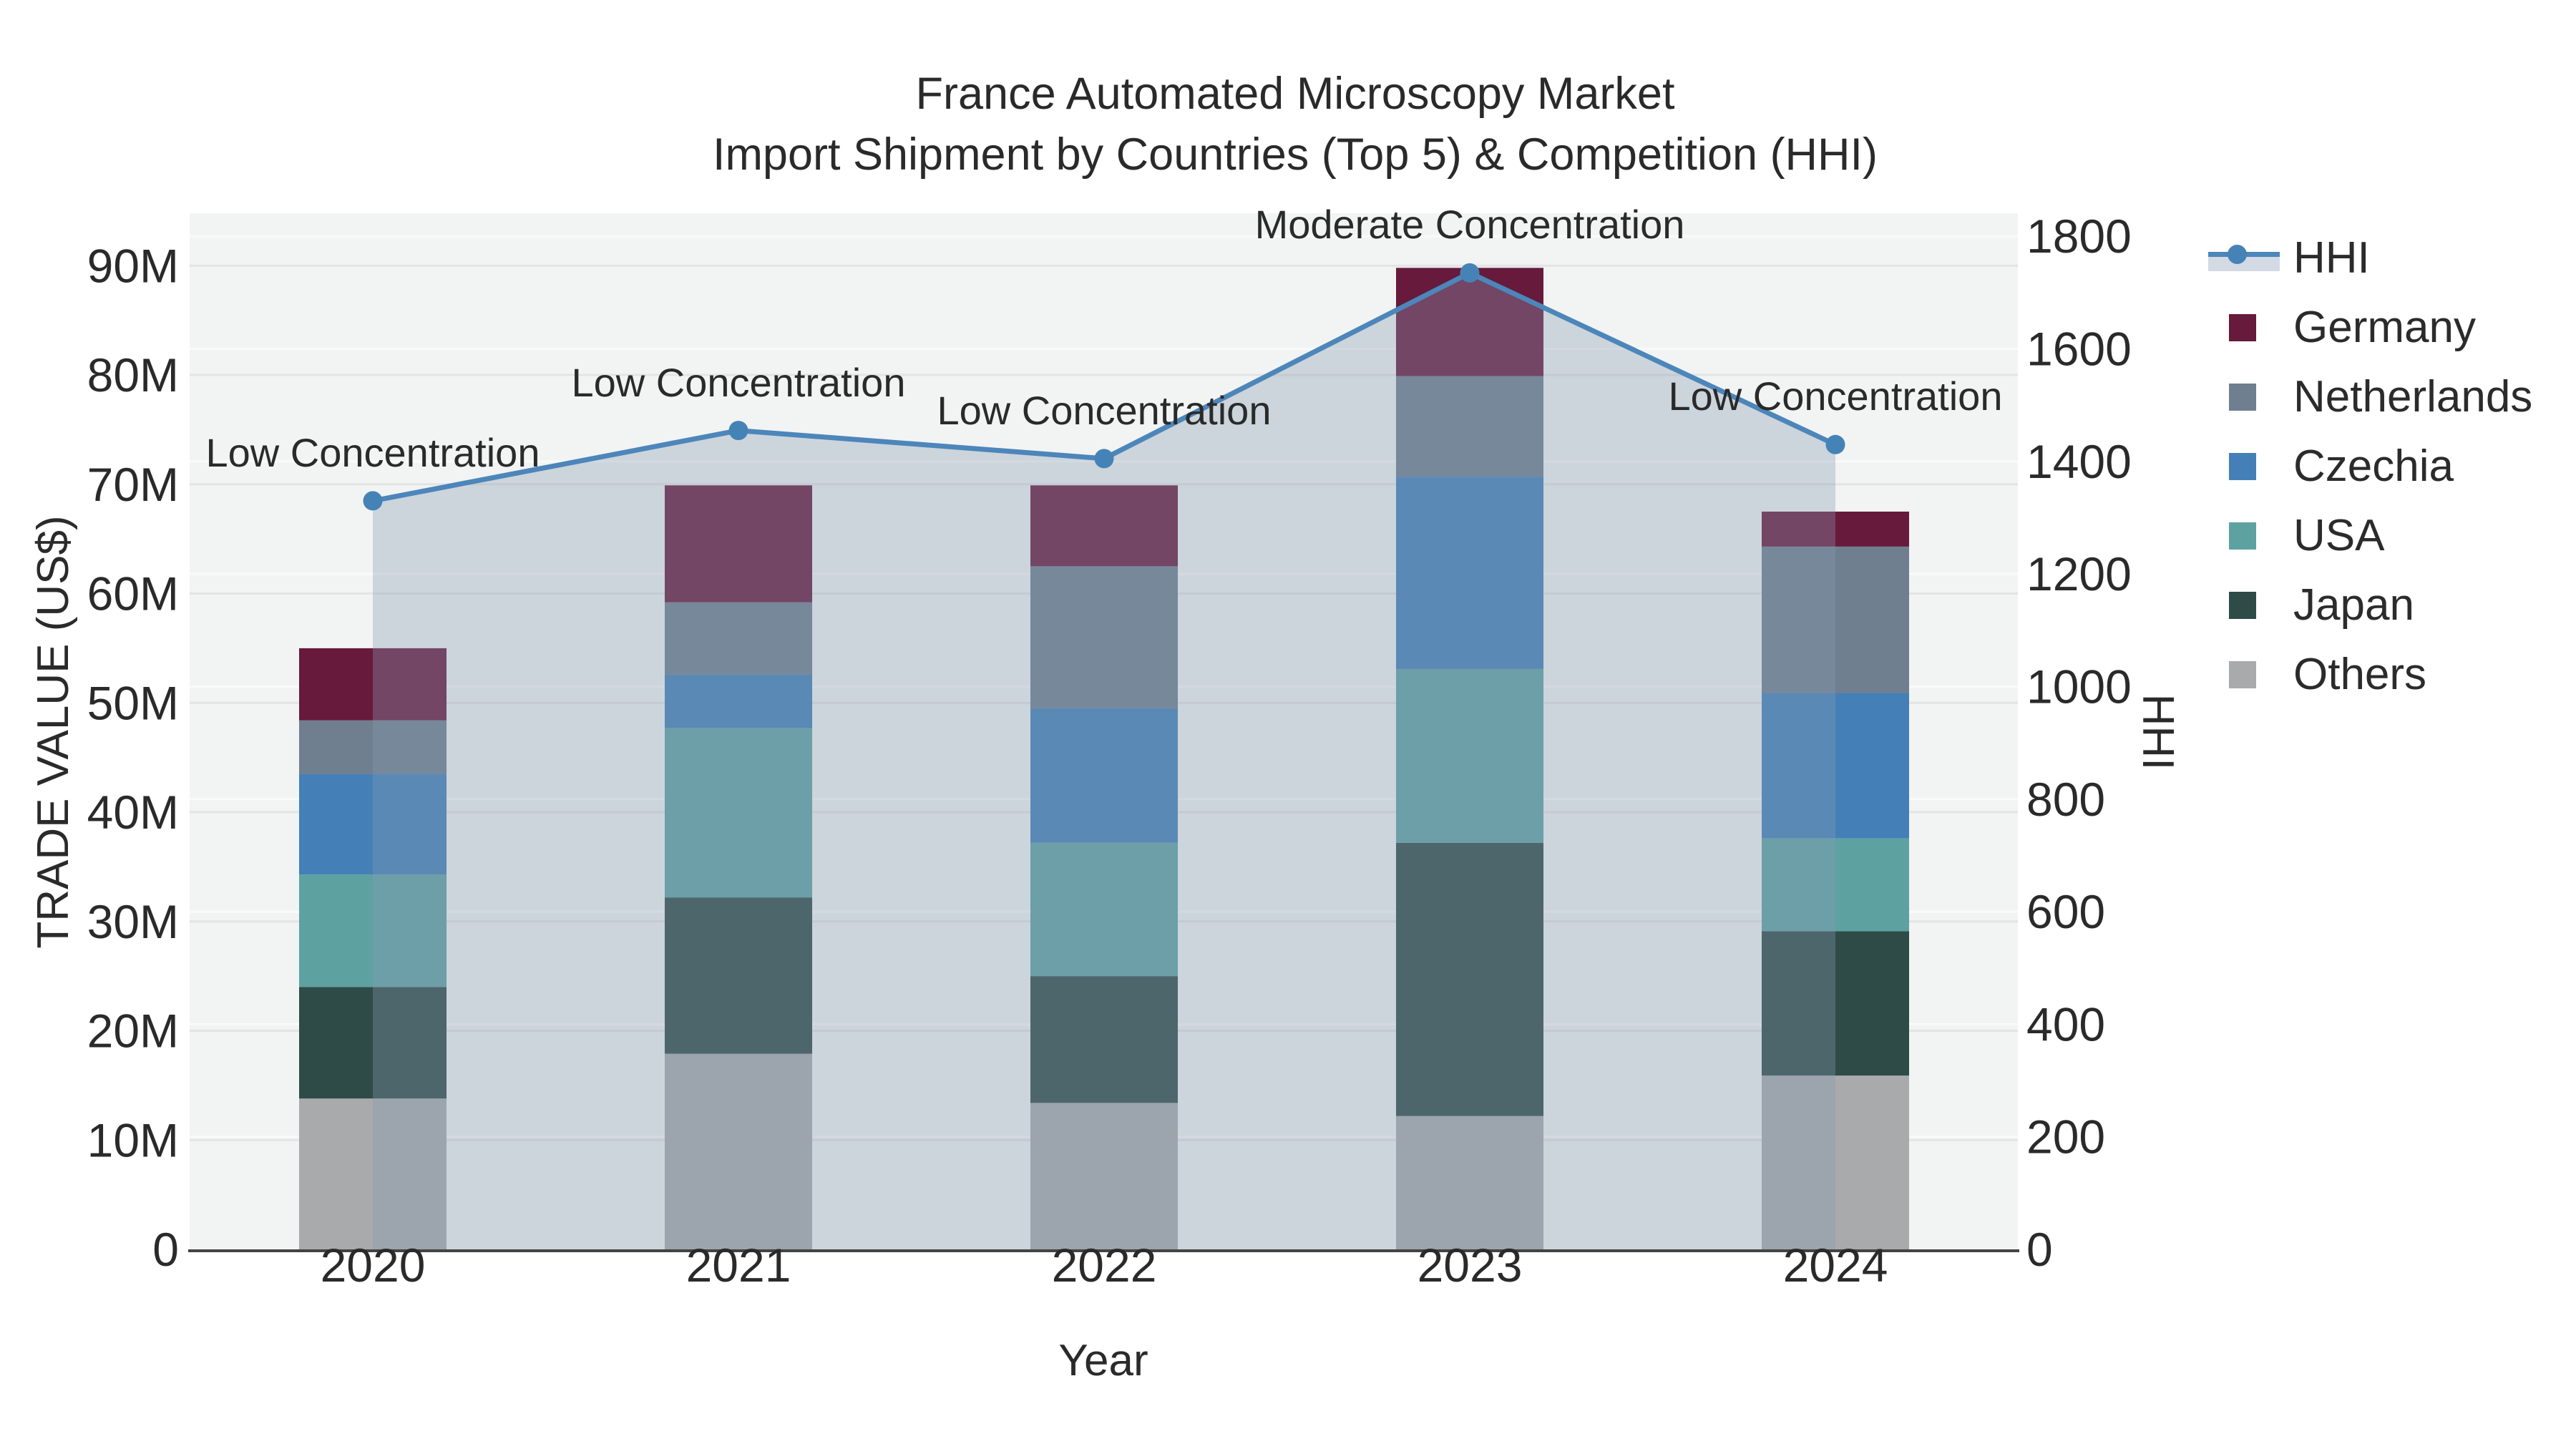  I want to click on left-axis-title: TRADE VALUE (US$), so click(53, 731).